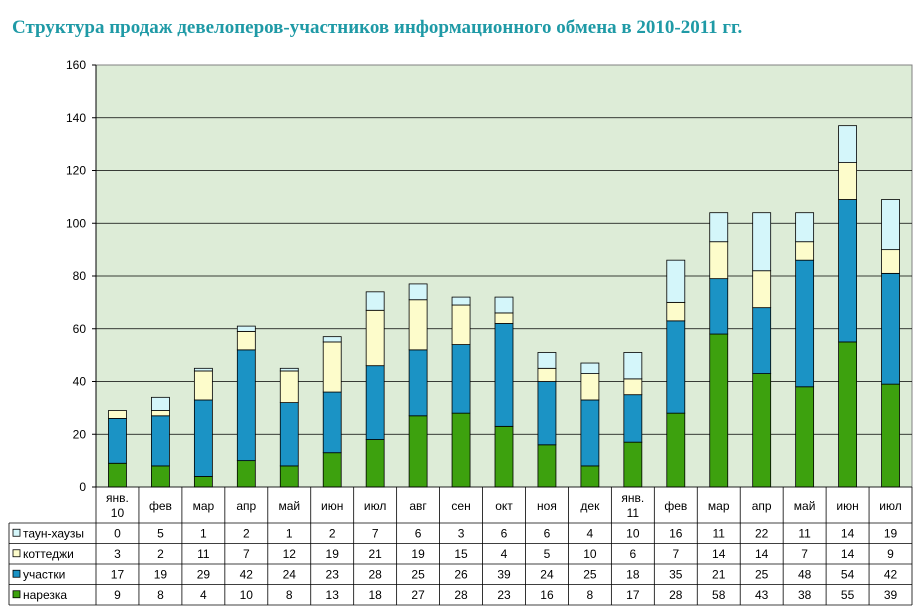 This screenshot has width=922, height=615. What do you see at coordinates (547, 506) in the screenshot?
I see `category-label: ноя` at bounding box center [547, 506].